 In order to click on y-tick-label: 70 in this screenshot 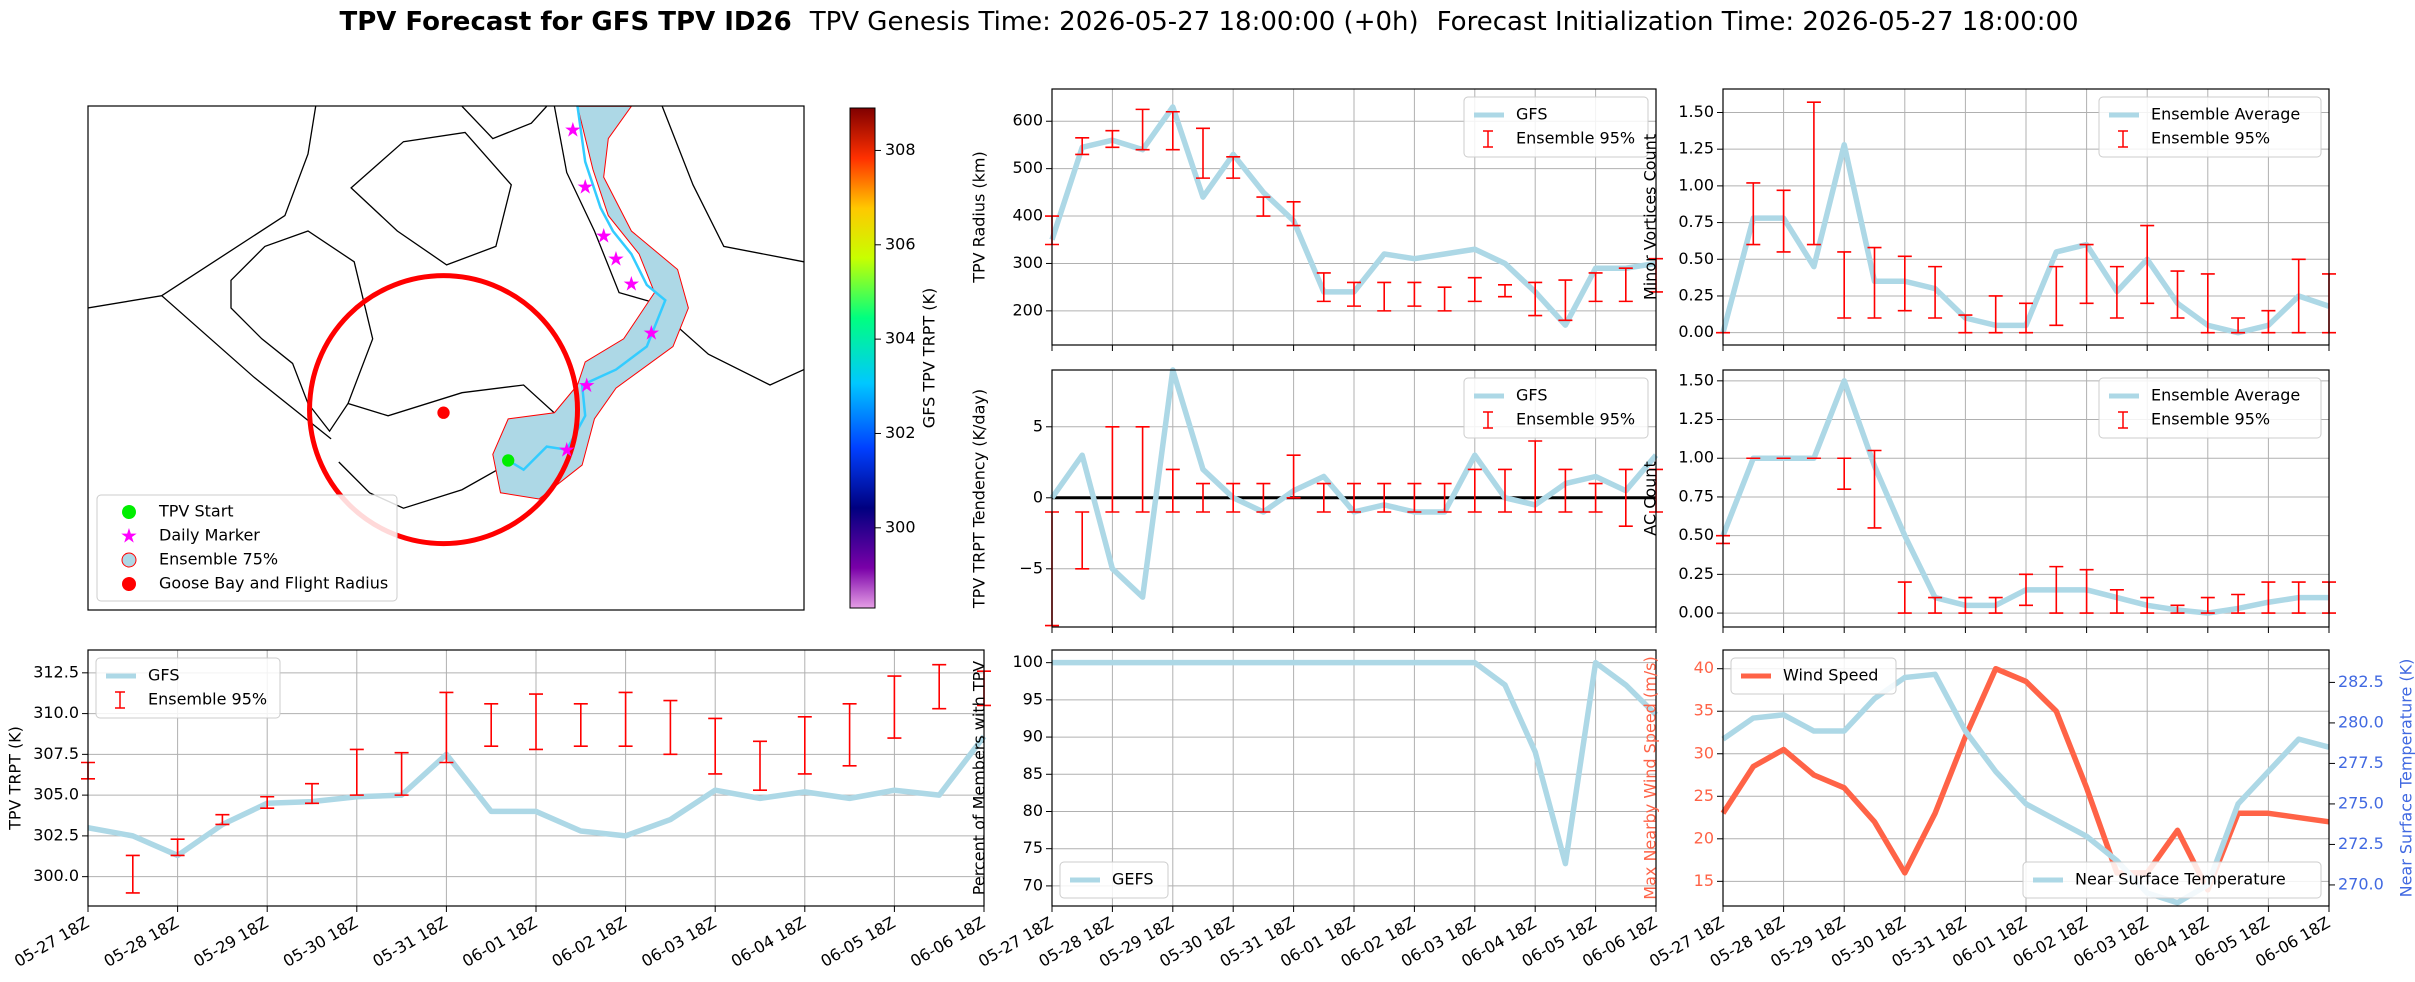, I will do `click(1033, 884)`.